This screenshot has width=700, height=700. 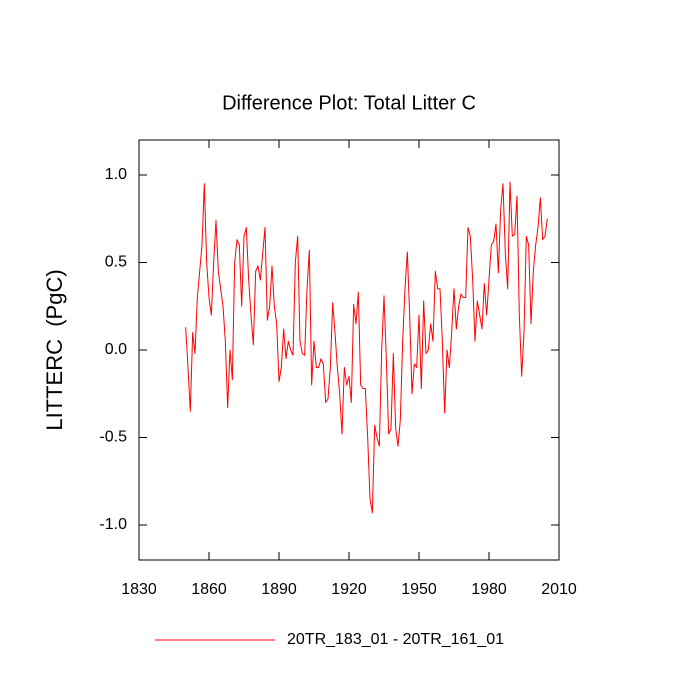 I want to click on y-tick-label: -0.5, so click(x=113, y=437).